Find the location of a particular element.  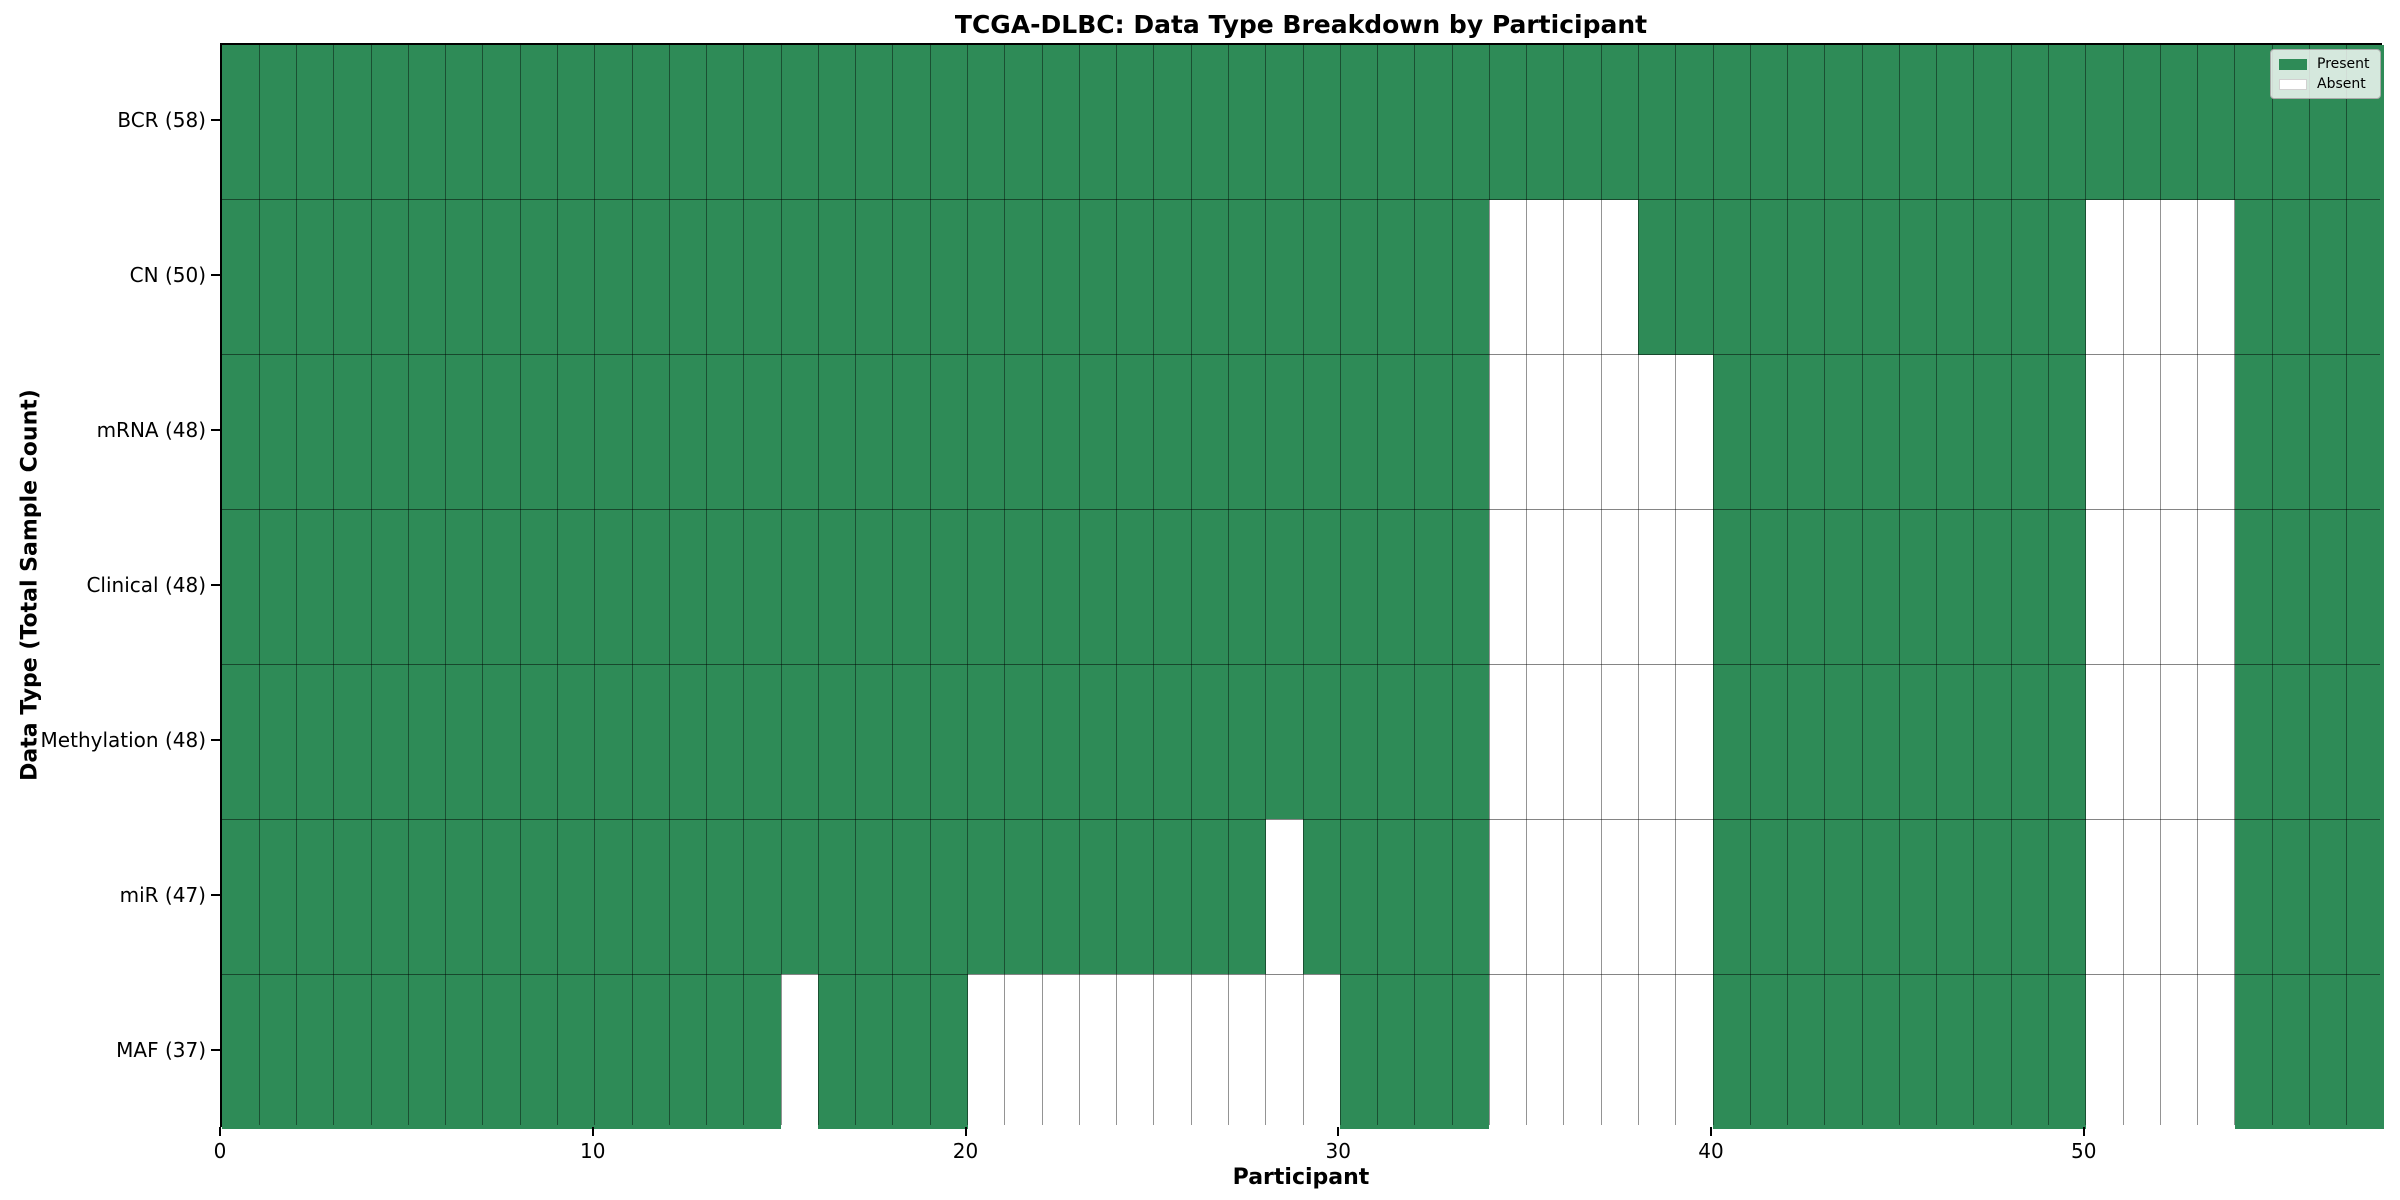

x-tick-label: 0 is located at coordinates (220, 1151).